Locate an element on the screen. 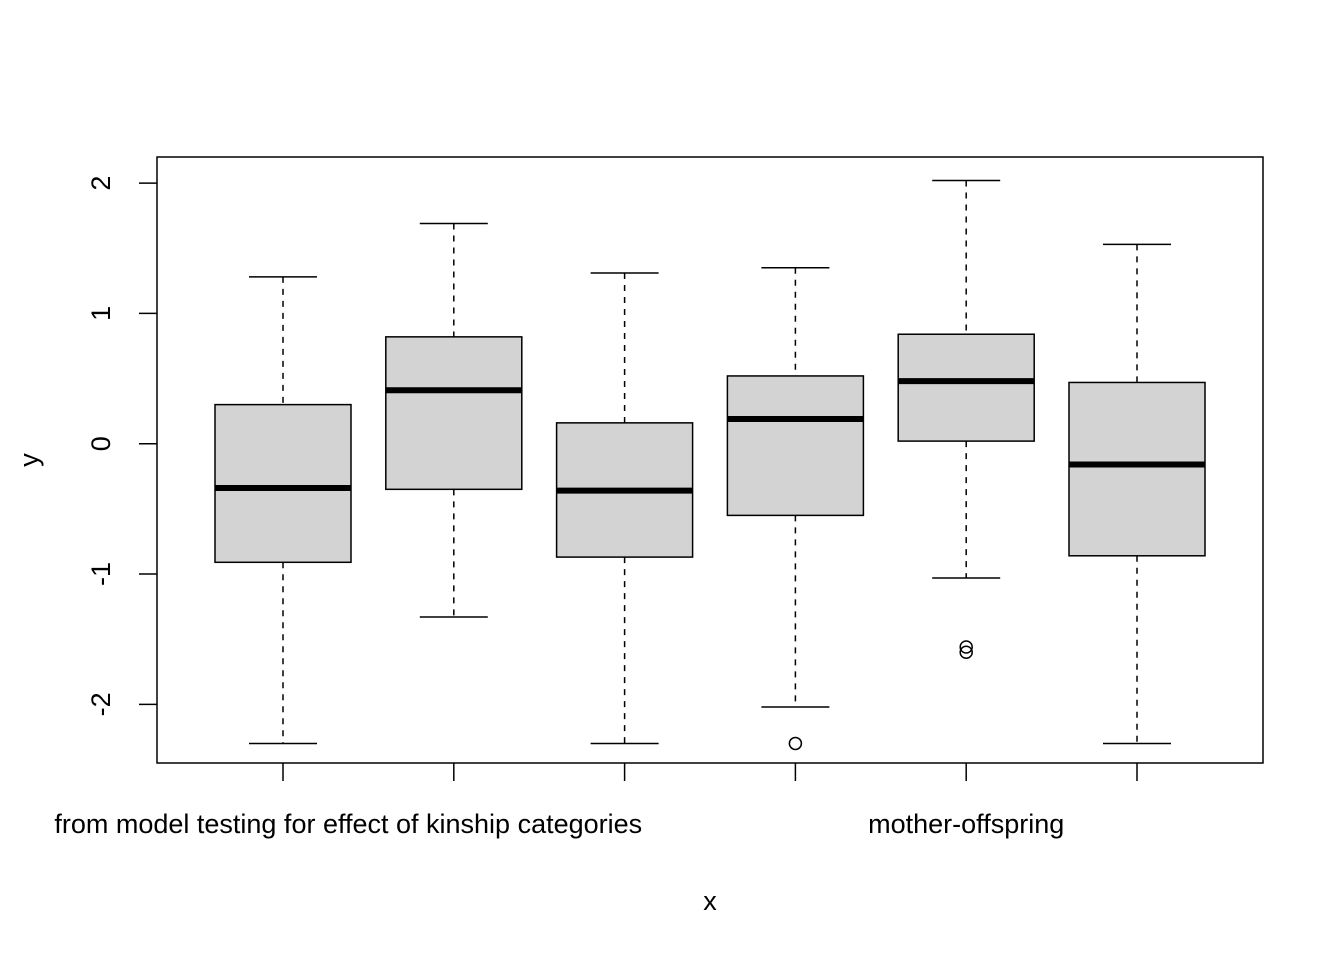 This screenshot has width=1344, height=960. y-tick-label: 1 is located at coordinates (101, 313).